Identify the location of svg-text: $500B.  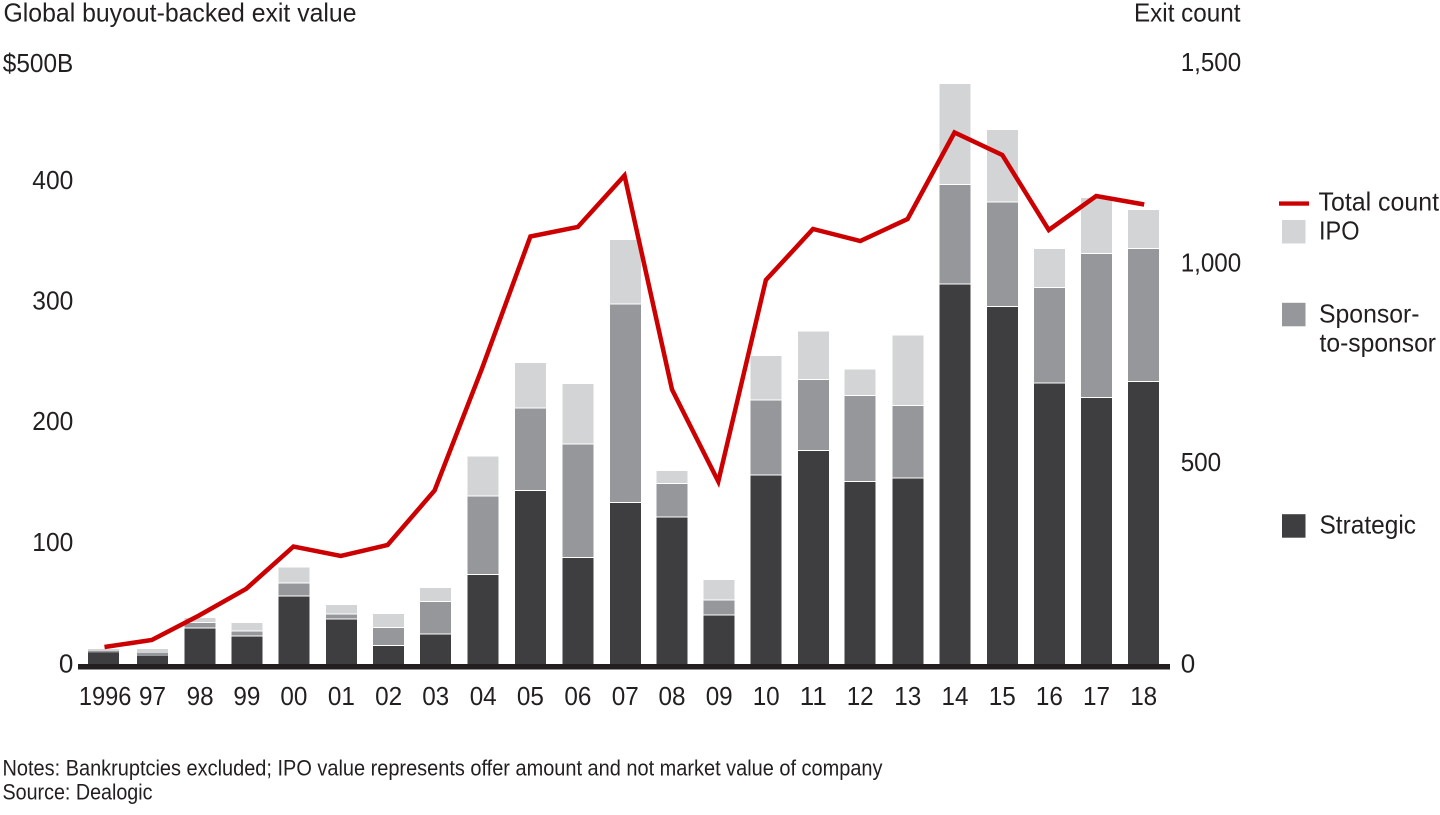
(38, 63).